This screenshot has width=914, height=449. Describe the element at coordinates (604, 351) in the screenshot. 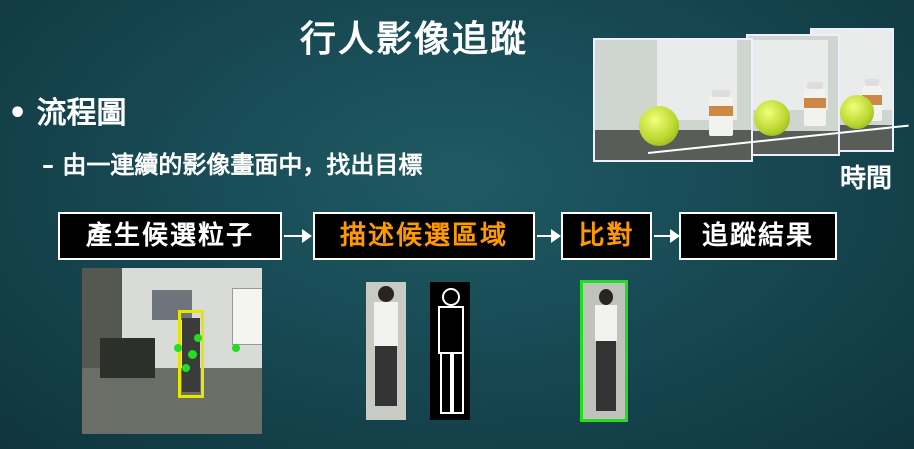

I see `matched-result-image` at that location.